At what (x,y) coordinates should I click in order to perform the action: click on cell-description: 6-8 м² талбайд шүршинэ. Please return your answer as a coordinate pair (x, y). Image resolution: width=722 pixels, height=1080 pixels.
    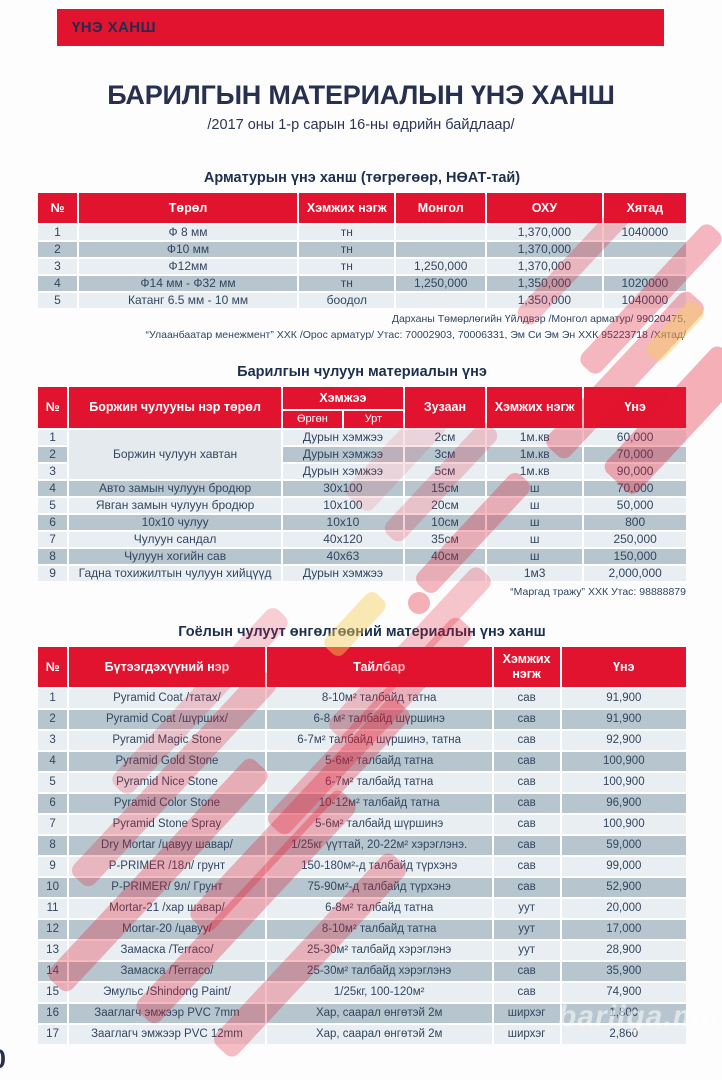
    Looking at the image, I should click on (378, 718).